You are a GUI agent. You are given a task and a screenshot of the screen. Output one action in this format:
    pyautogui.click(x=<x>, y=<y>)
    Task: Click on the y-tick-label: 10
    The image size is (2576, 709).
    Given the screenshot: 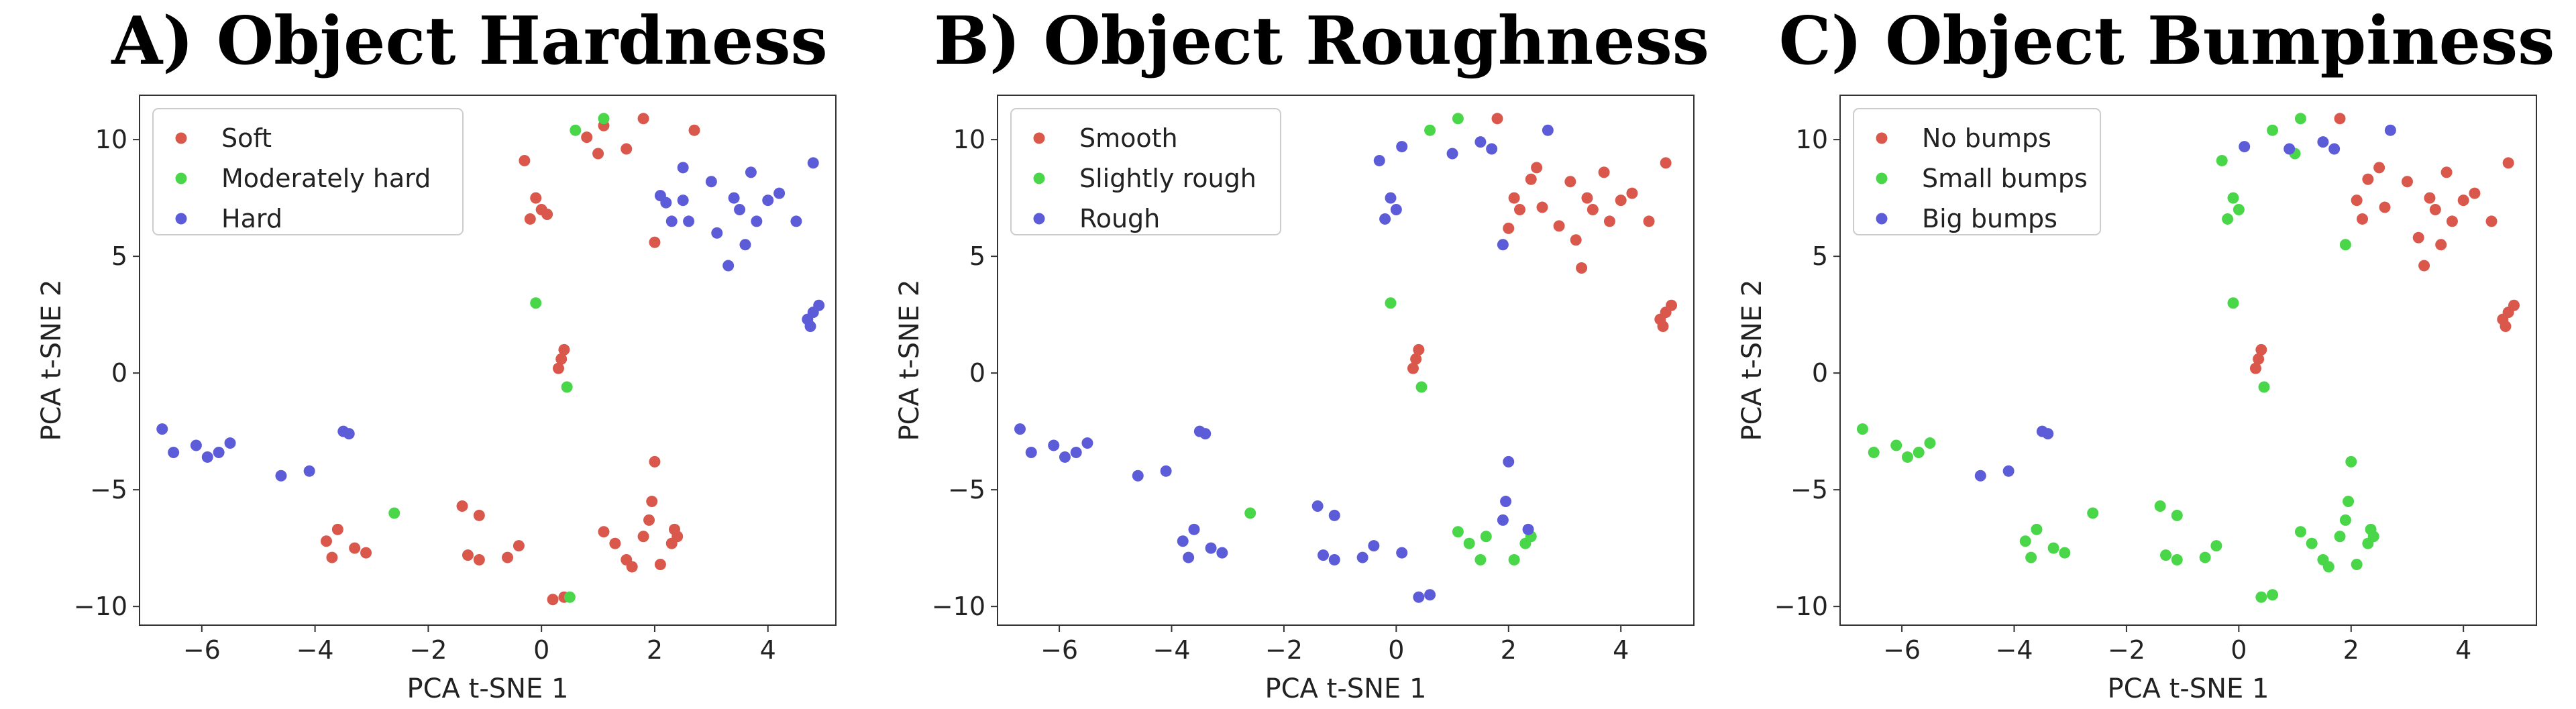 What is the action you would take?
    pyautogui.click(x=111, y=139)
    